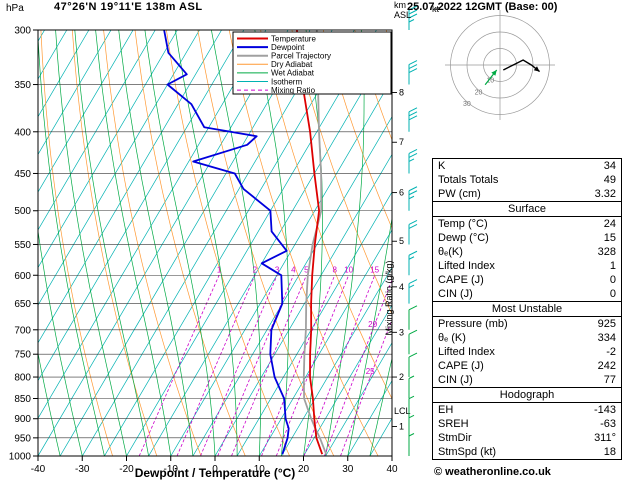 This screenshot has height=486, width=629. What do you see at coordinates (527, 380) in the screenshot?
I see `table-row: CIN (J) 77` at bounding box center [527, 380].